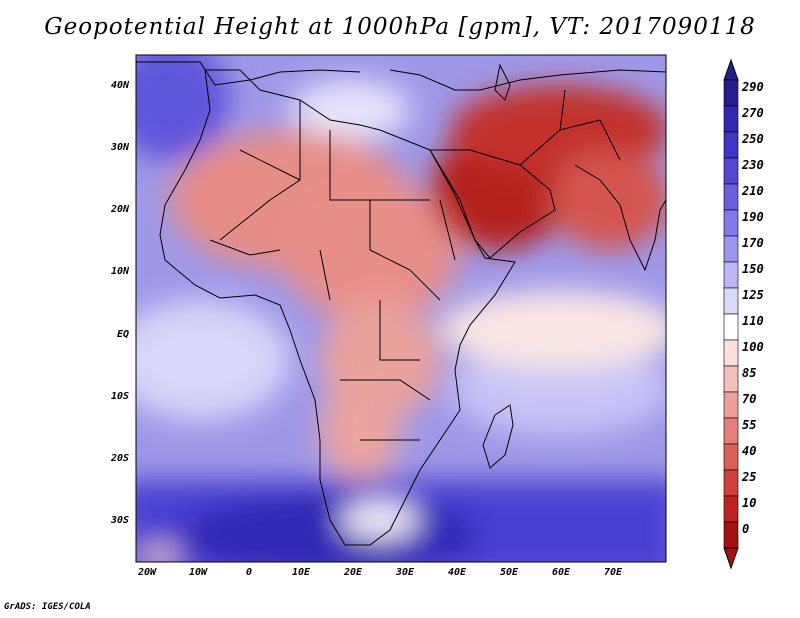 Image resolution: width=800 pixels, height=618 pixels. I want to click on colorbar-label-230: 230, so click(753, 165).